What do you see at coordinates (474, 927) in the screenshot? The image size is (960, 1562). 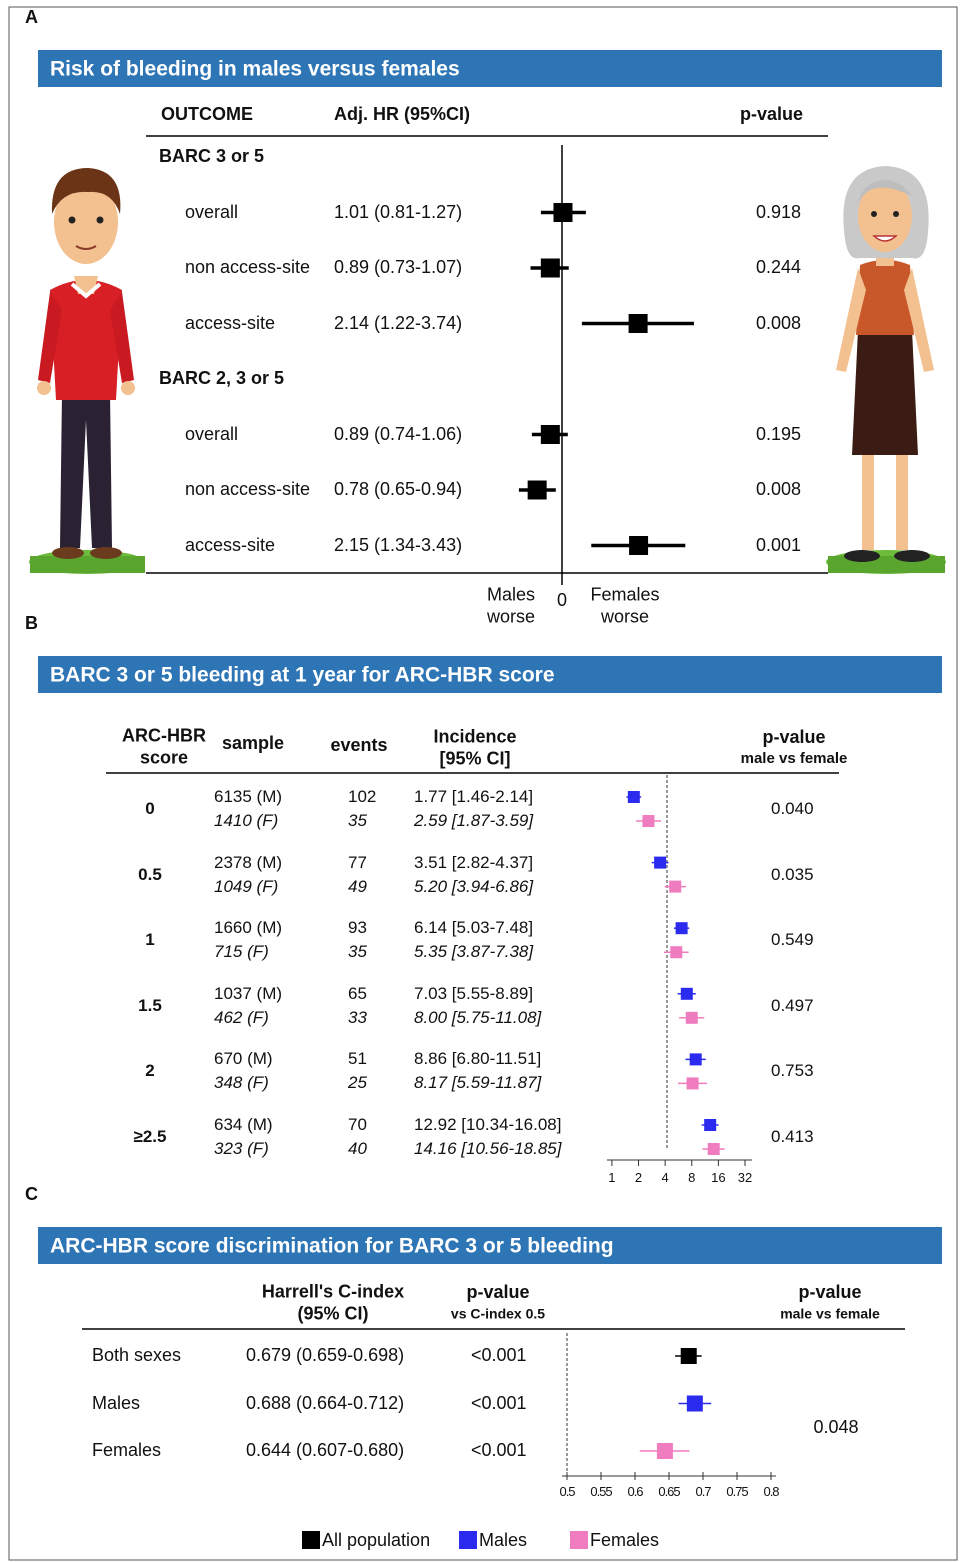 I see `incidence-label: 6.14 [5.03-7.48]` at bounding box center [474, 927].